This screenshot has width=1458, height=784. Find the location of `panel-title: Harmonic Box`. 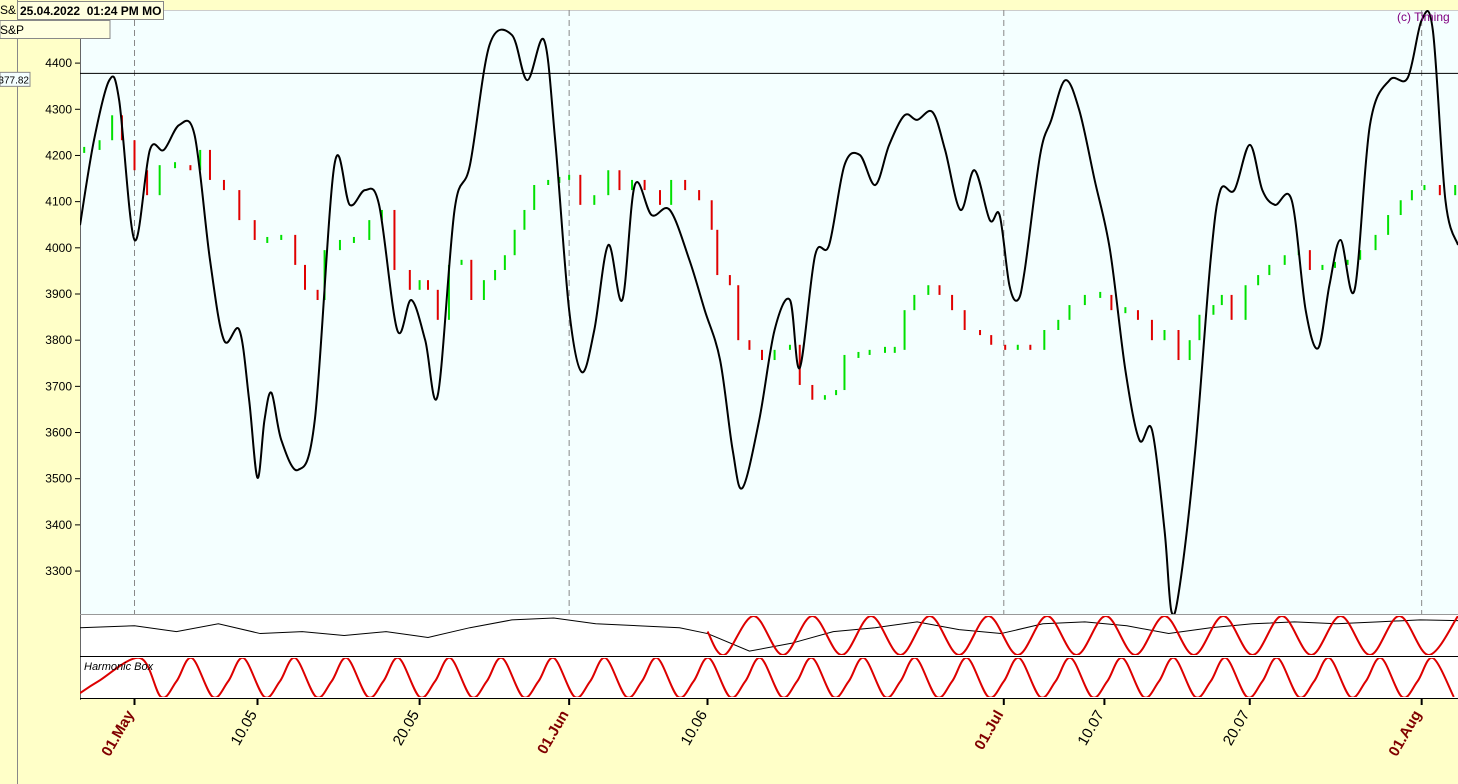

panel-title: Harmonic Box is located at coordinates (119, 667).